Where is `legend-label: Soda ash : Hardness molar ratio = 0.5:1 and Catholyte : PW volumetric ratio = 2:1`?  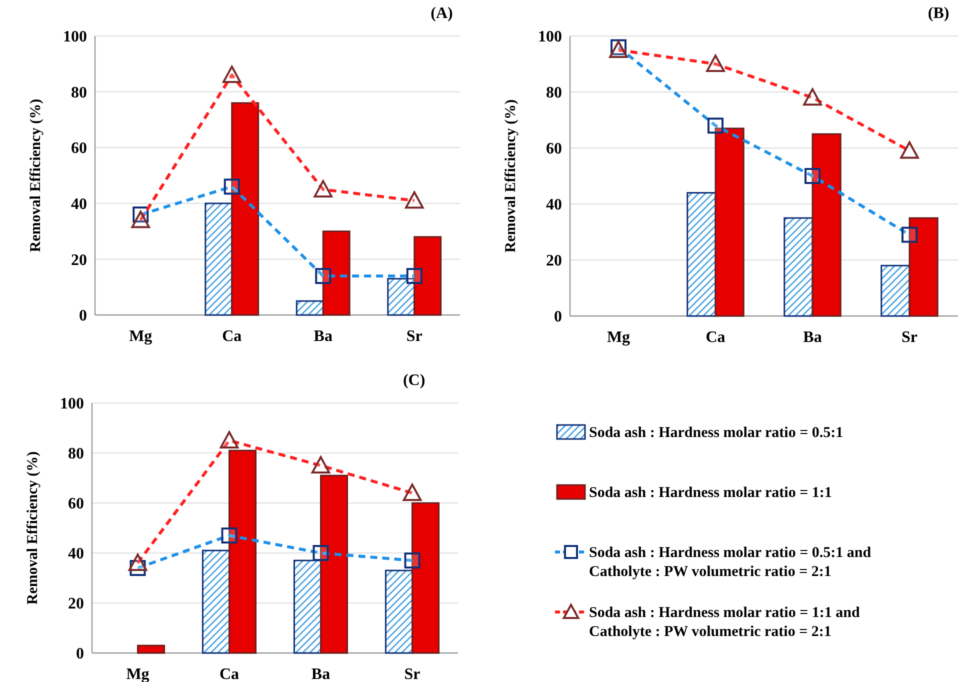 legend-label: Soda ash : Hardness molar ratio = 0.5:1 and Catholyte : PW volumetric ratio = 2:1 is located at coordinates (730, 562).